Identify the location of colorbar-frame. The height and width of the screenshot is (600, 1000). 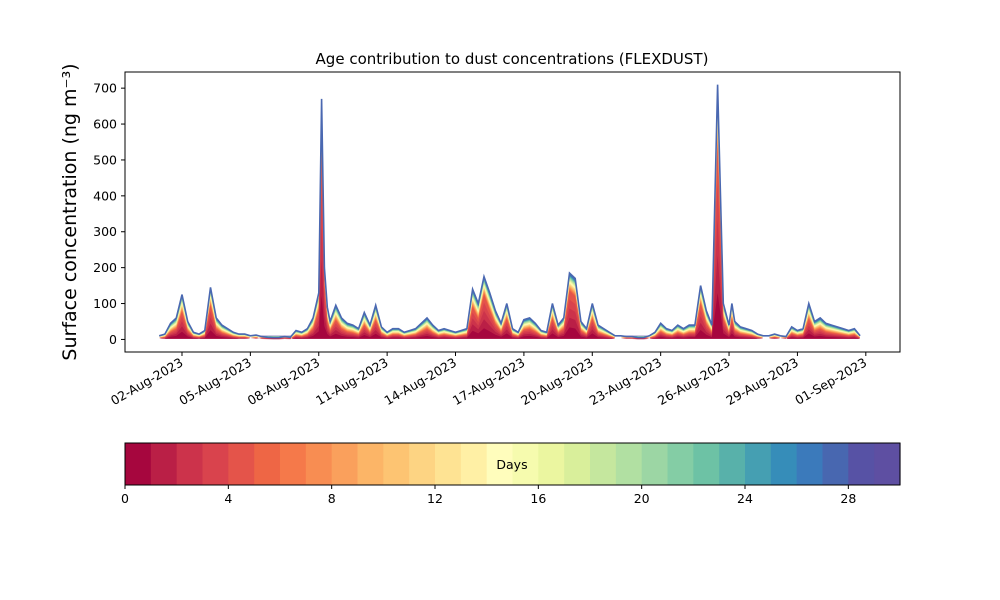
(512, 464).